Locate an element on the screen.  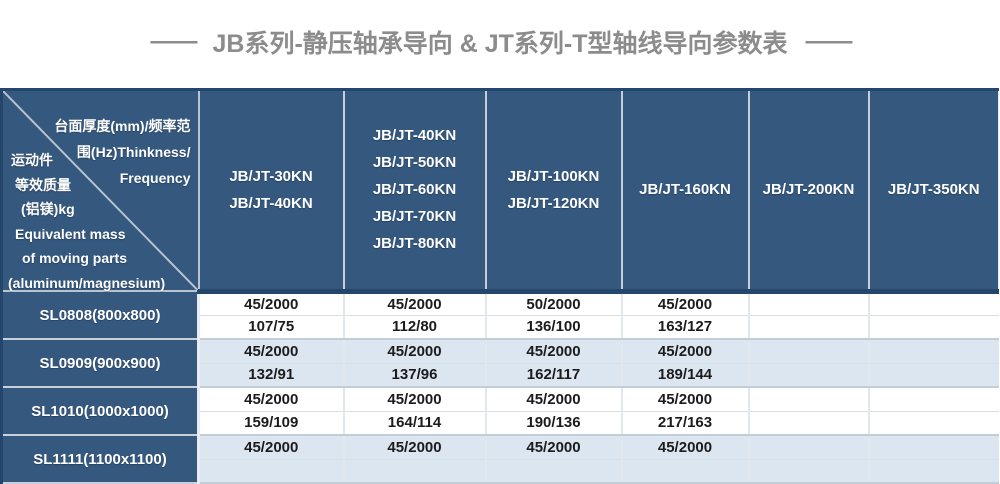
column-header-6: JB/JT-350KN is located at coordinates (933, 191).